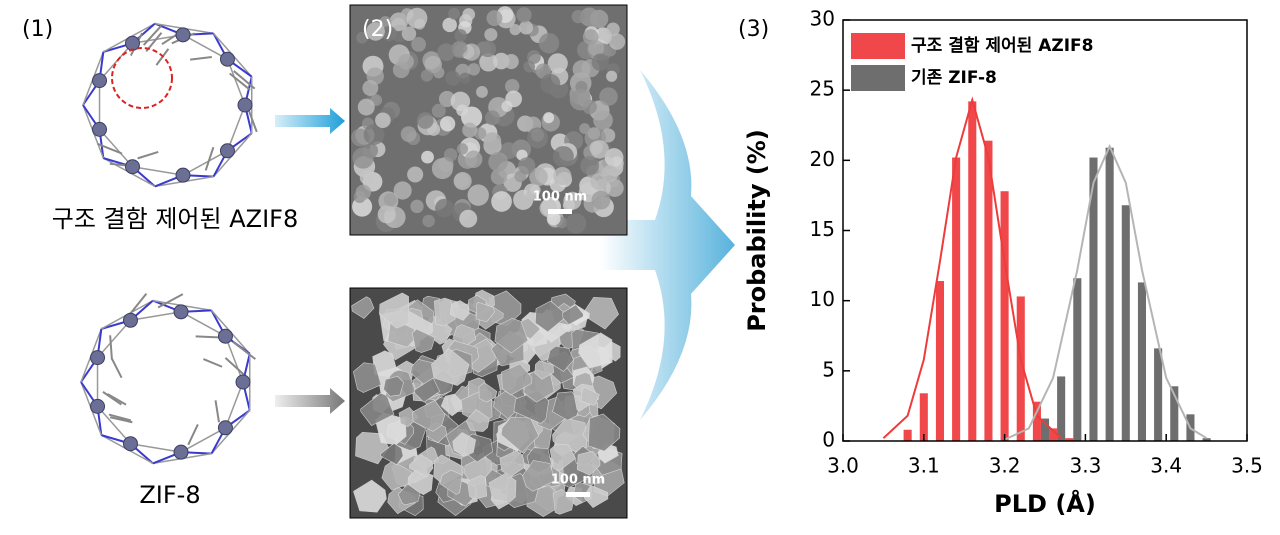 Image resolution: width=1280 pixels, height=535 pixels. I want to click on sem-image, so click(488, 403).